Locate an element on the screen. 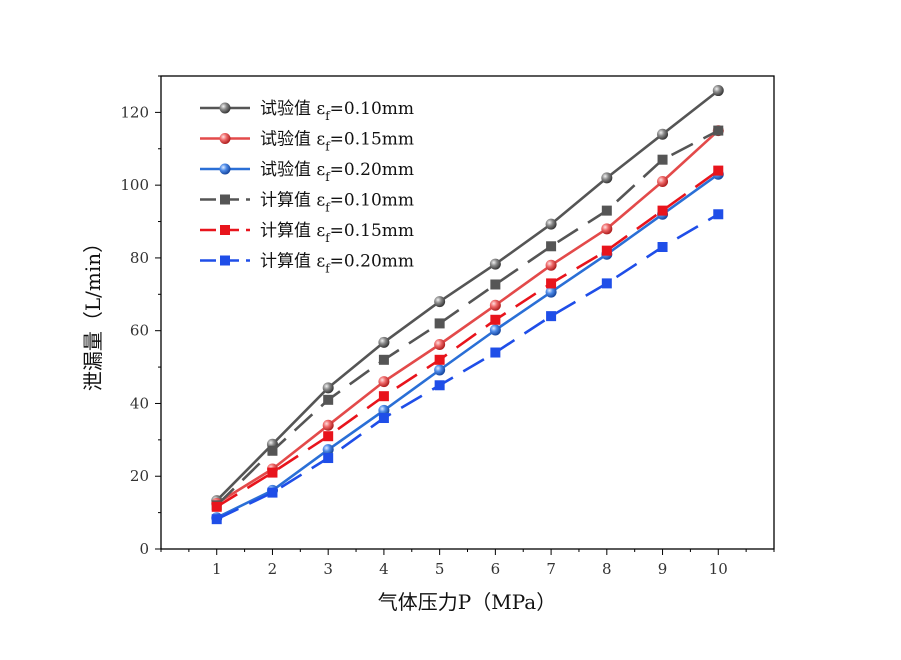  legend-entry-4: 计算值 εf=0.10mm is located at coordinates (307, 203).